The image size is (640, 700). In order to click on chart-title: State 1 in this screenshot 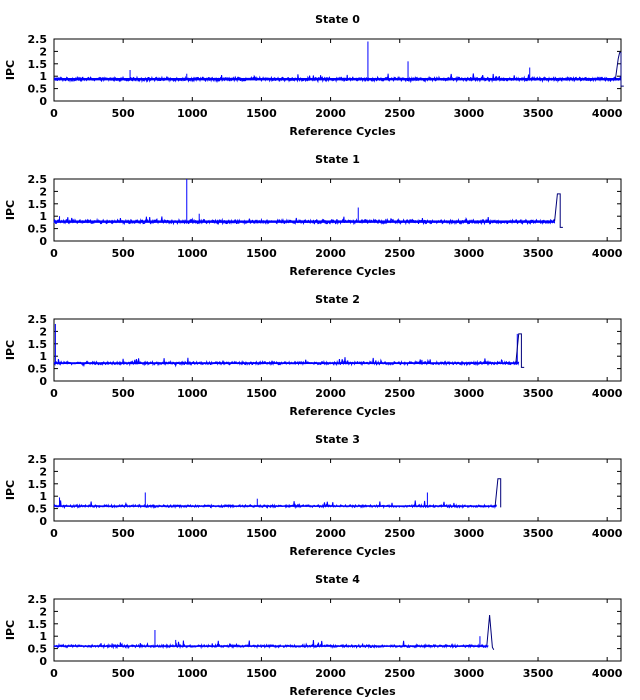, I will do `click(337, 159)`.